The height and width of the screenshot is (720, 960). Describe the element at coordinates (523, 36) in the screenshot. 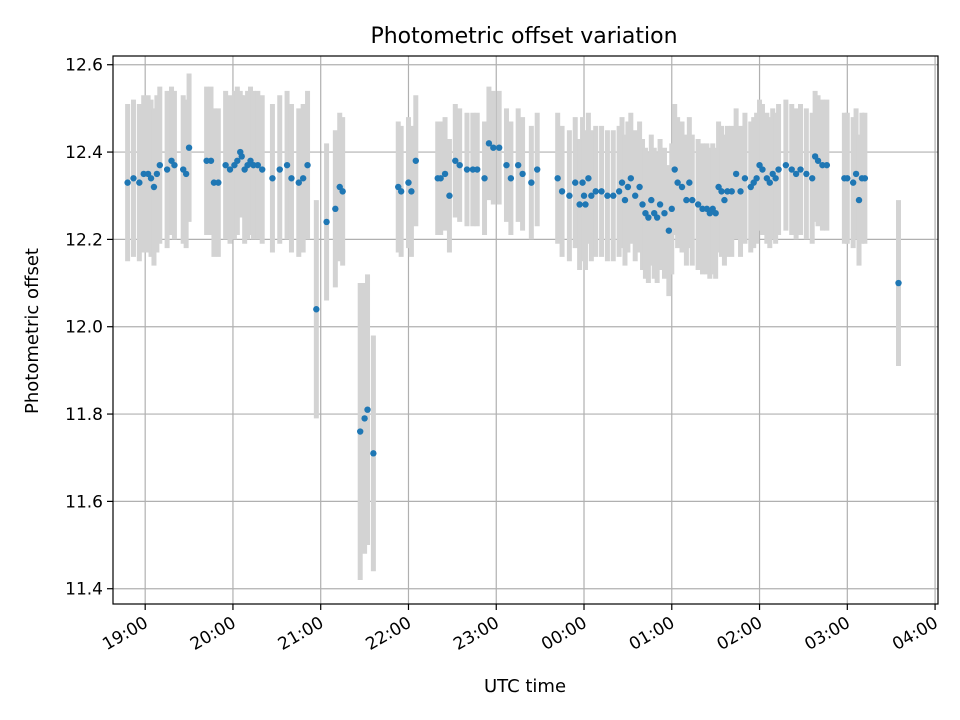

I see `chart-title: Photometric offset variation` at that location.